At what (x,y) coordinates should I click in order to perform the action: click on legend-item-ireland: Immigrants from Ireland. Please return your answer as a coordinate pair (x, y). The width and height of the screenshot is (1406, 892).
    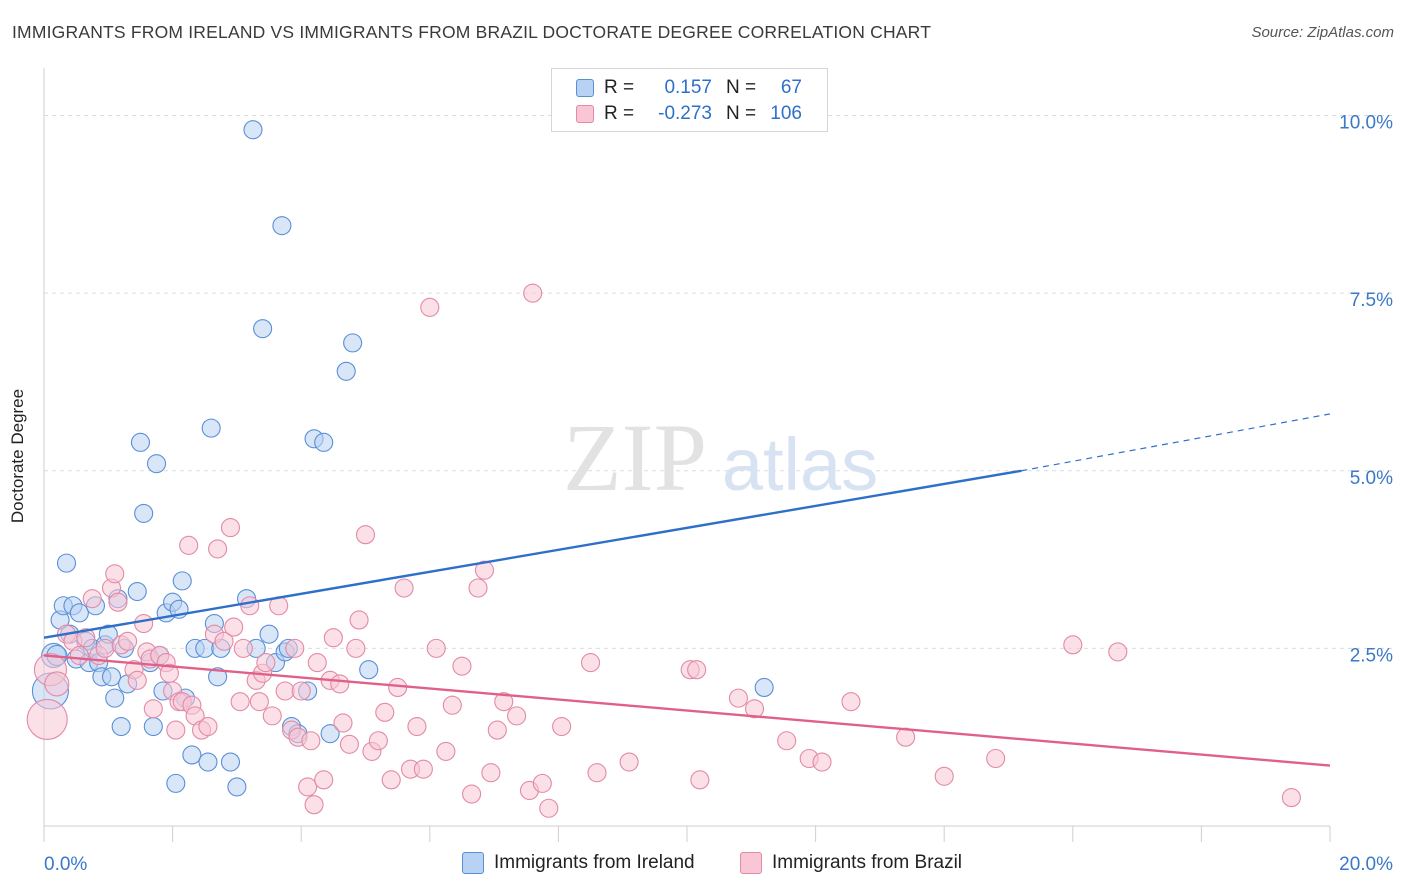
    Looking at the image, I should click on (578, 863).